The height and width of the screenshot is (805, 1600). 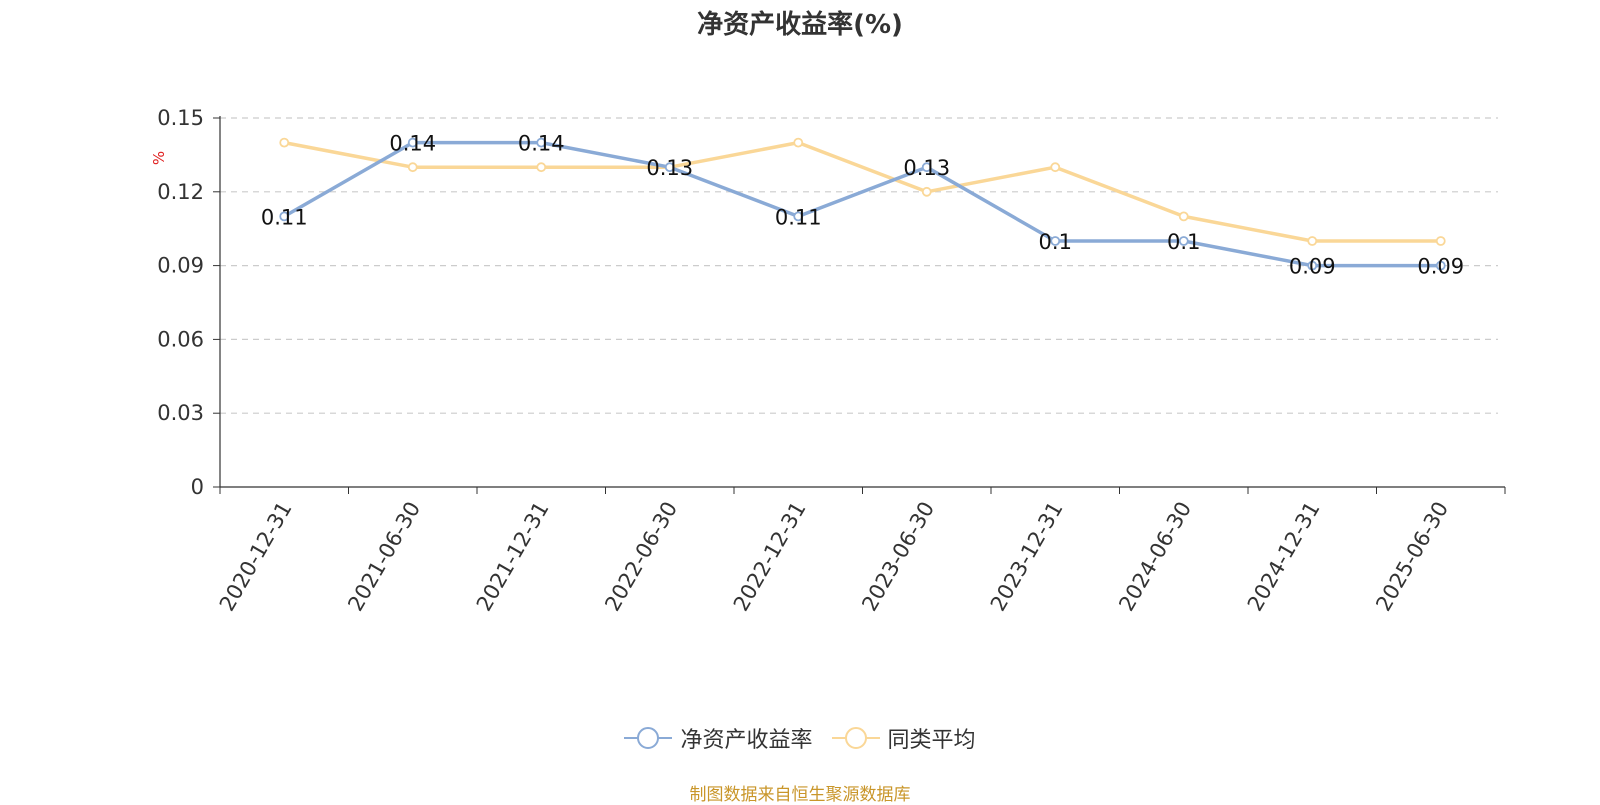 I want to click on y-tick-label: 0.06, so click(x=180, y=339).